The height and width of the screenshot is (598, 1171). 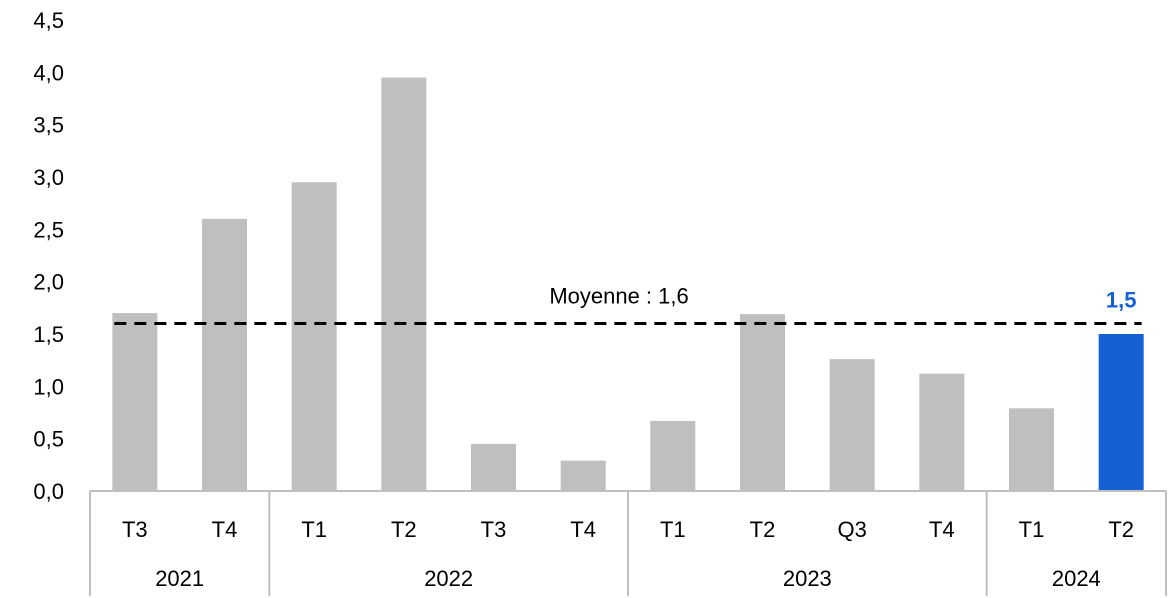 I want to click on highlighted-bar, so click(x=1121, y=412).